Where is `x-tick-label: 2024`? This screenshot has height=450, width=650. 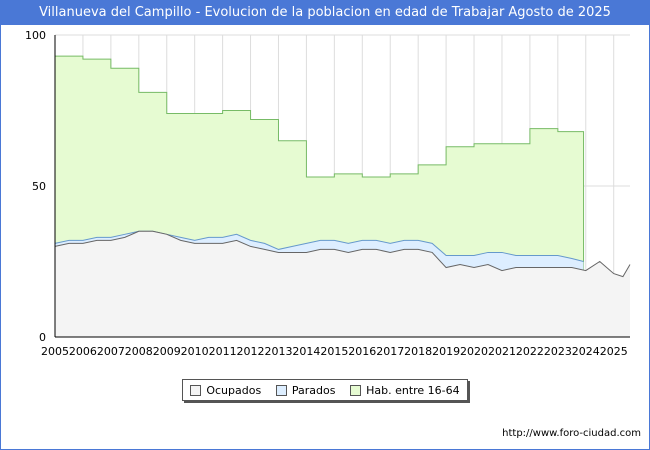 x-tick-label: 2024 is located at coordinates (586, 351).